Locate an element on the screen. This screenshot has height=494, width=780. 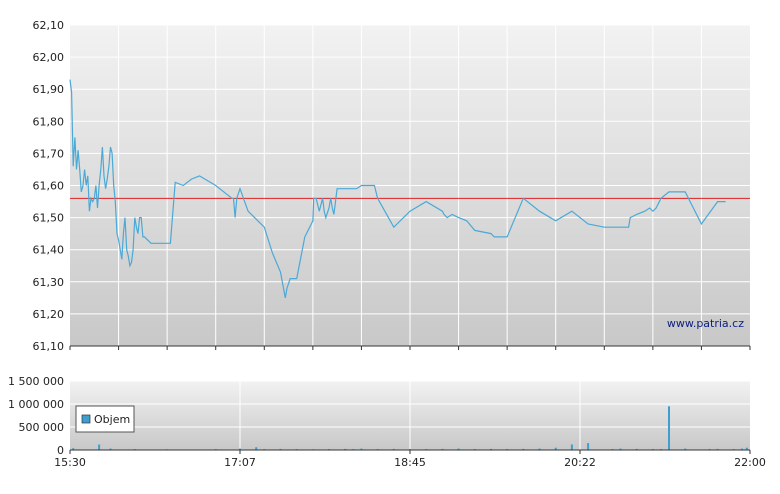
price-y-tick-label: 61,80 is located at coordinates (49, 121).